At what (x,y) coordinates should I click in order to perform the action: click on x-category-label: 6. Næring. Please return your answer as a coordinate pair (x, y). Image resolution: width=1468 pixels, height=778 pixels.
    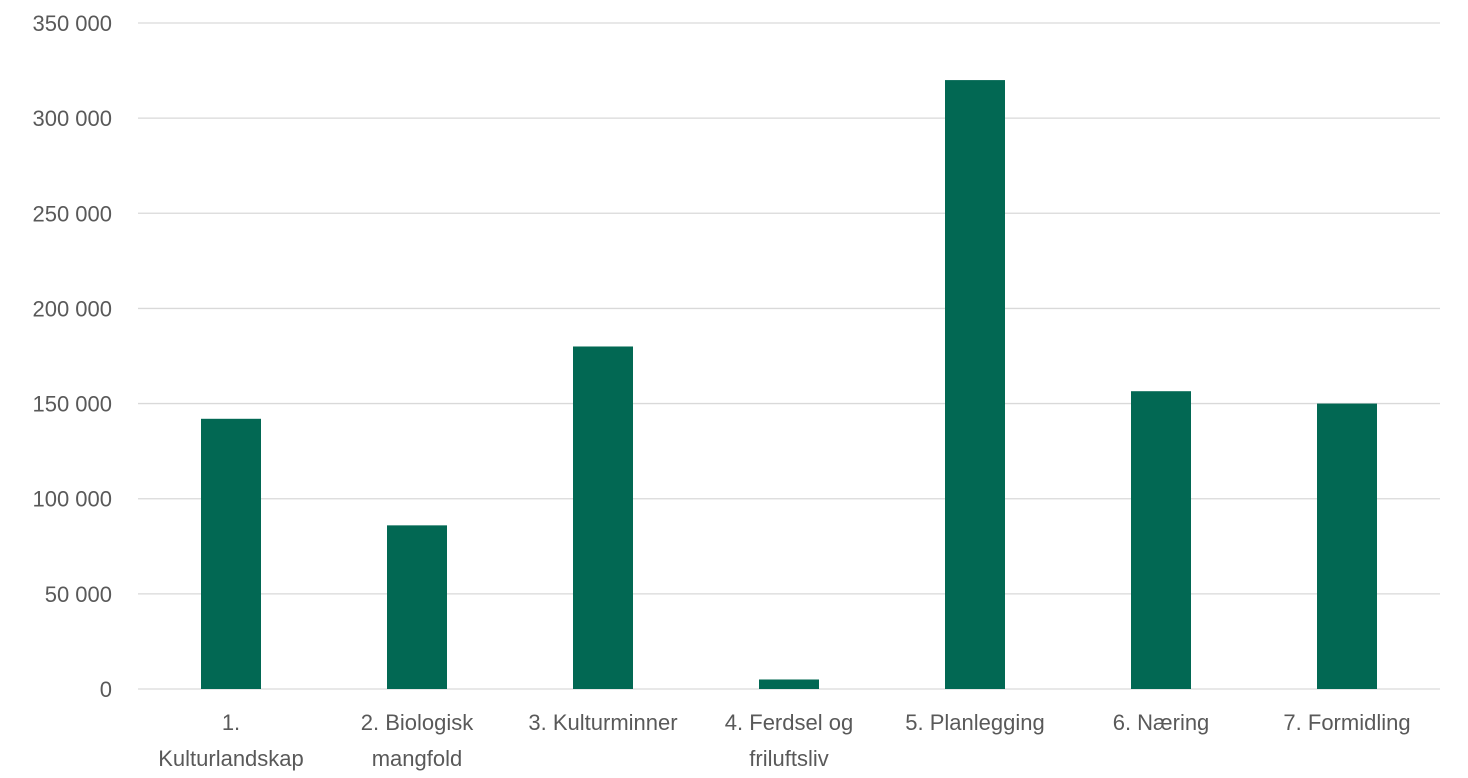
    Looking at the image, I should click on (1161, 722).